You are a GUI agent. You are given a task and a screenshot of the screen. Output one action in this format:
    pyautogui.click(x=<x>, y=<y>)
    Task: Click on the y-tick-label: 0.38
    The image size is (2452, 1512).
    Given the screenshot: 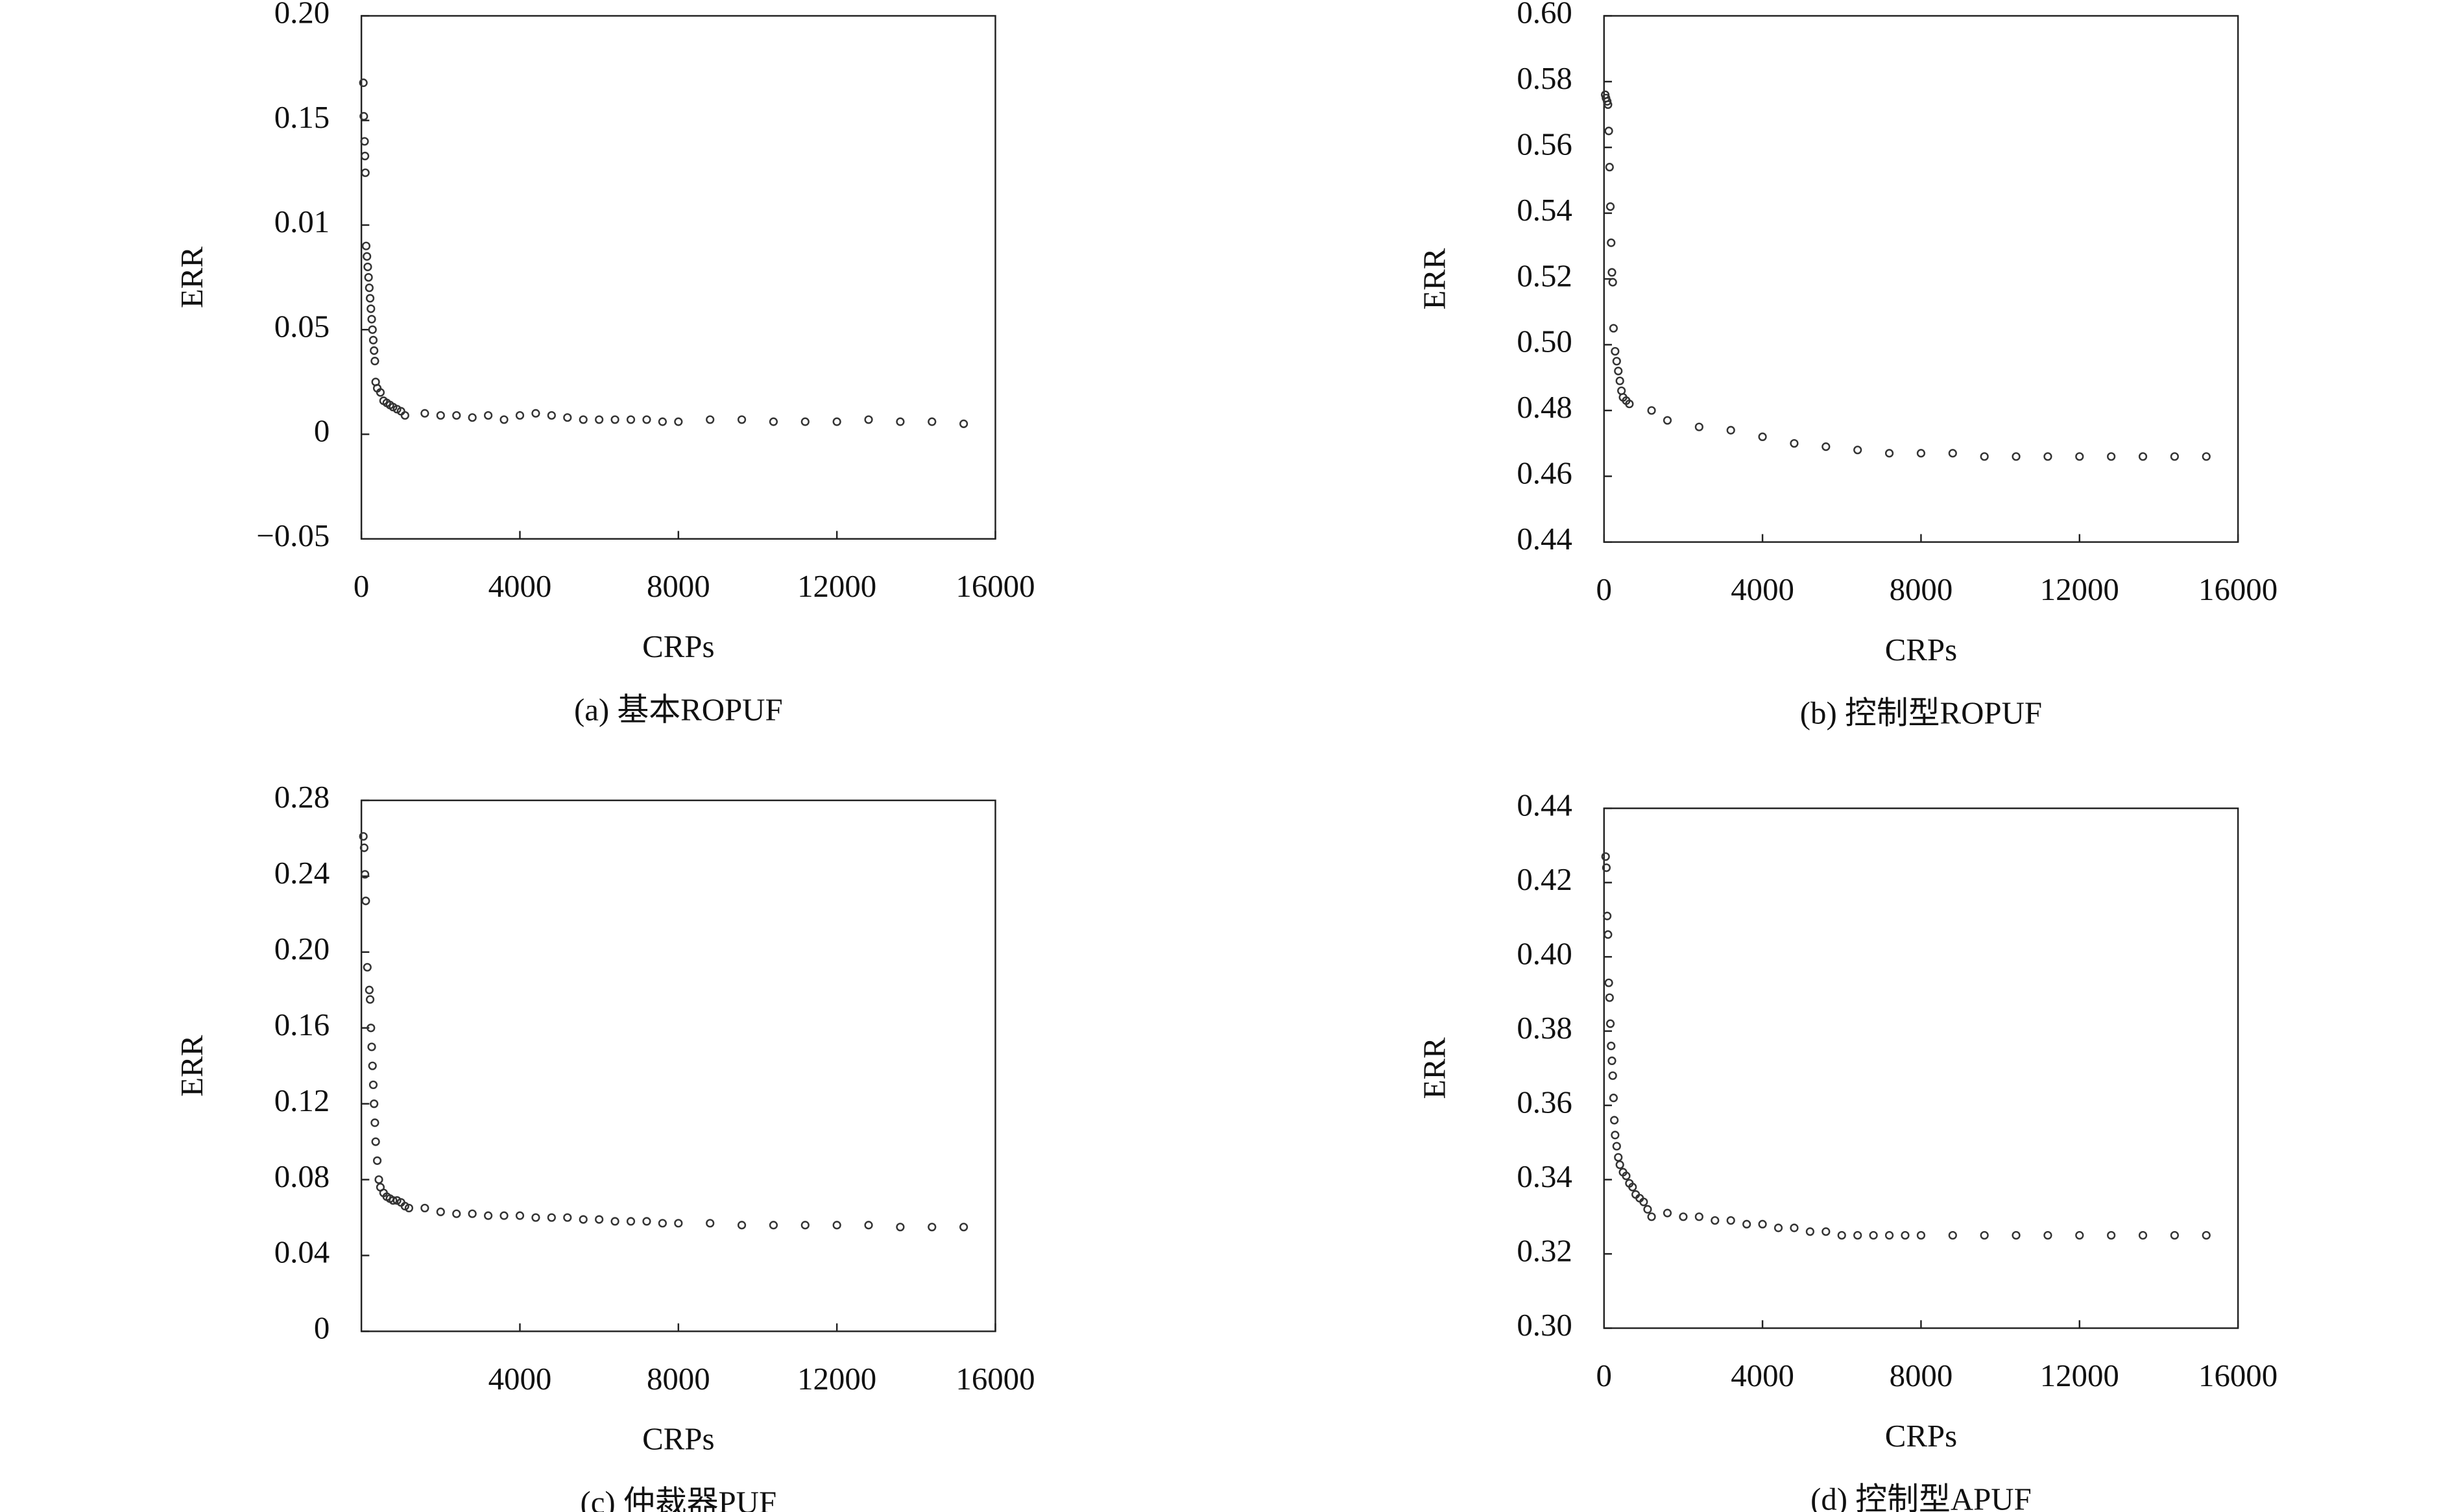 What is the action you would take?
    pyautogui.click(x=1544, y=1028)
    